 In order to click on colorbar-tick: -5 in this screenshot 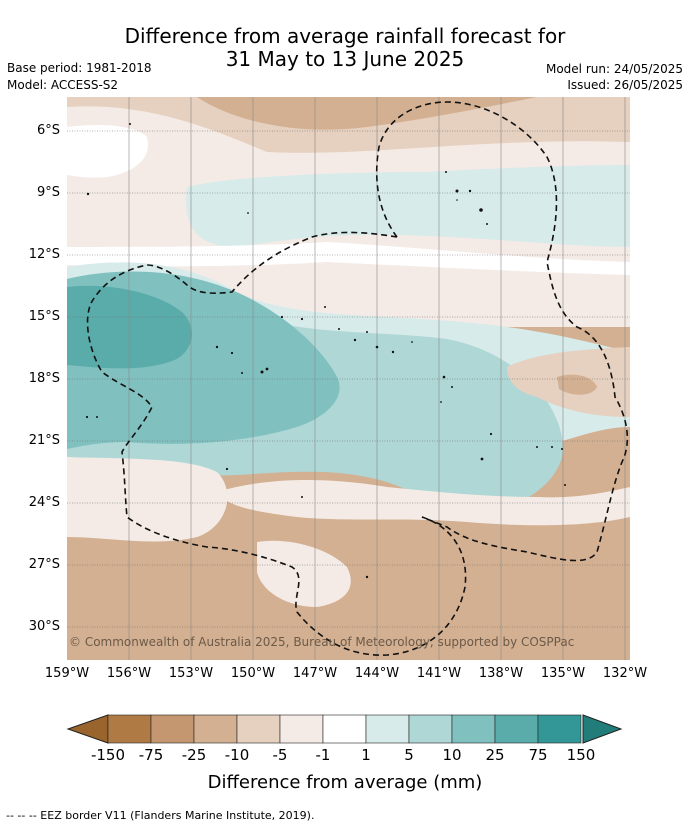, I will do `click(280, 755)`.